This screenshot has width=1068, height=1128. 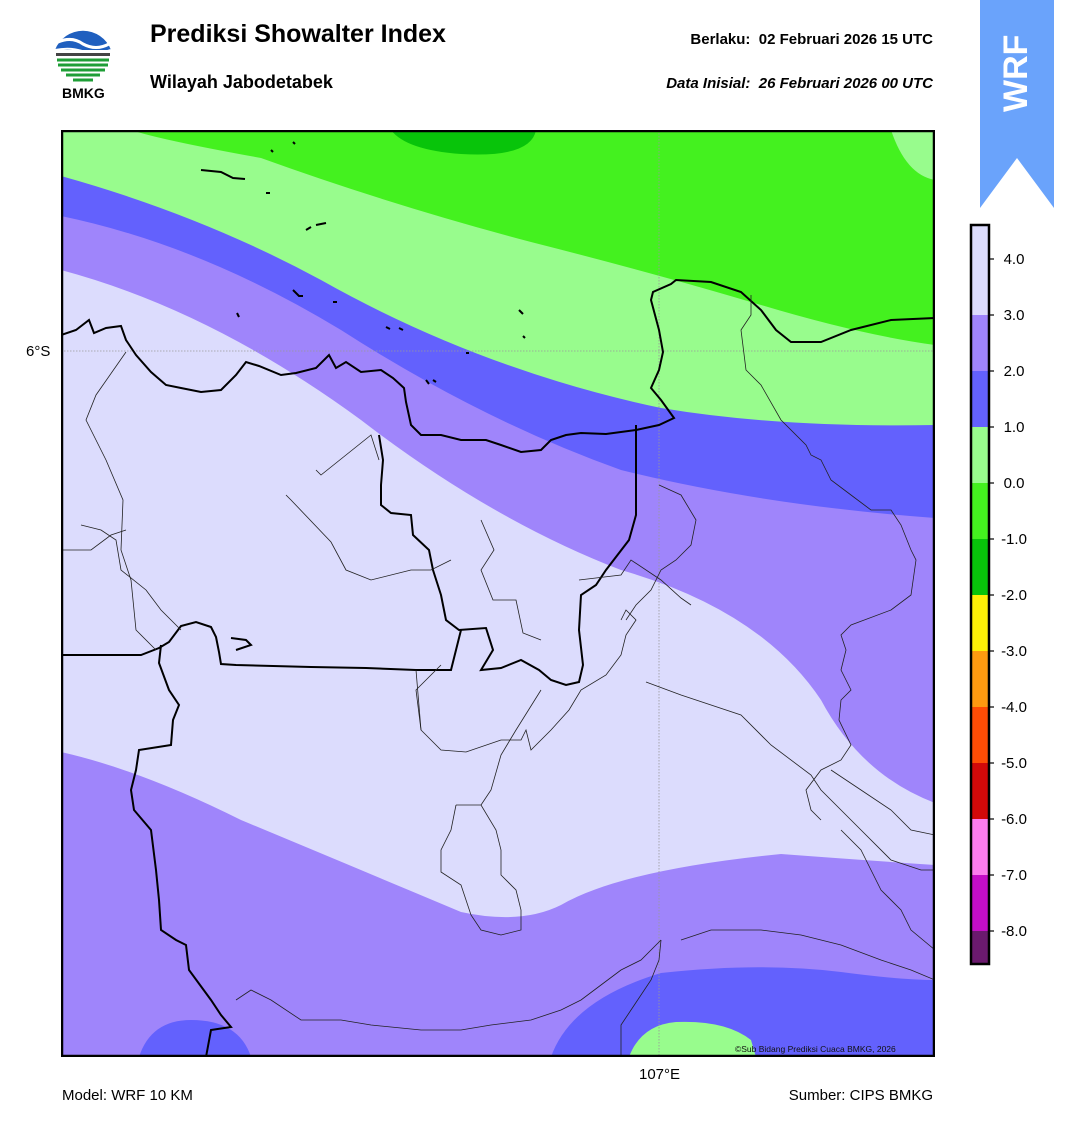 I want to click on longitude-label: 107°E, so click(x=660, y=1074).